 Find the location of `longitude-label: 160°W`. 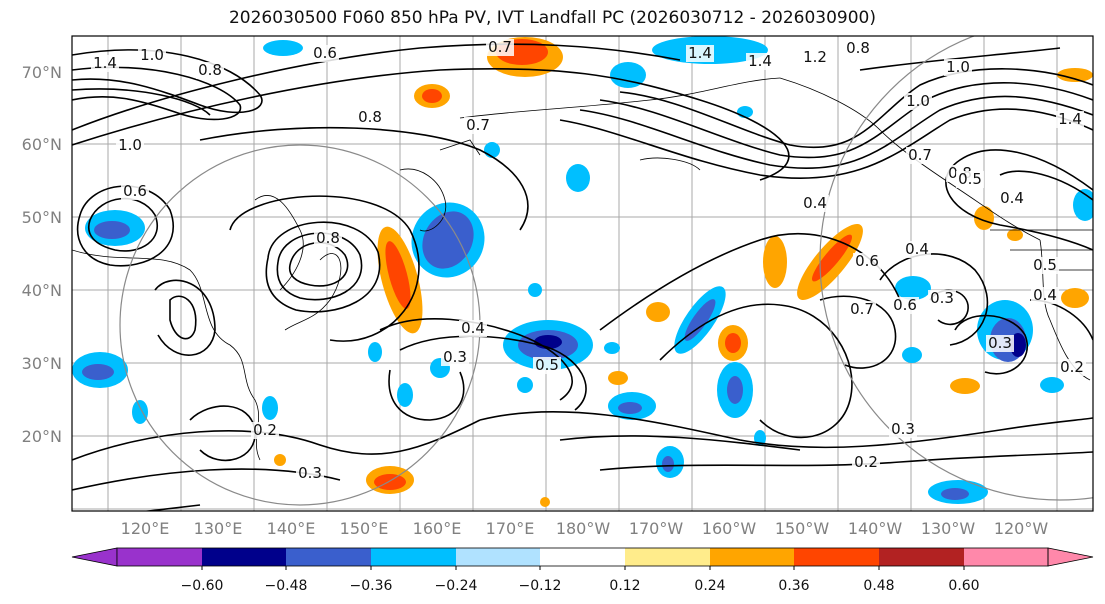

longitude-label: 160°W is located at coordinates (729, 528).